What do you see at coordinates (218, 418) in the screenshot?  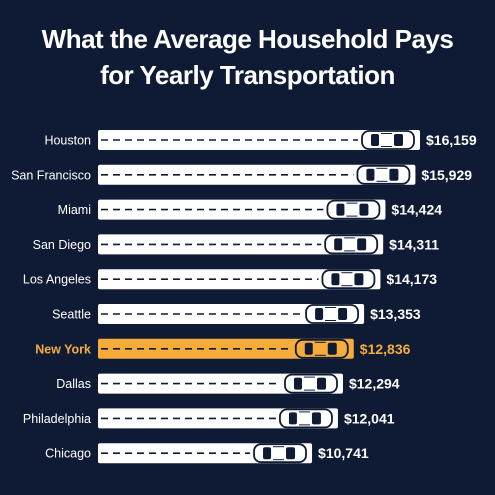 I see `bar-philadelphia` at bounding box center [218, 418].